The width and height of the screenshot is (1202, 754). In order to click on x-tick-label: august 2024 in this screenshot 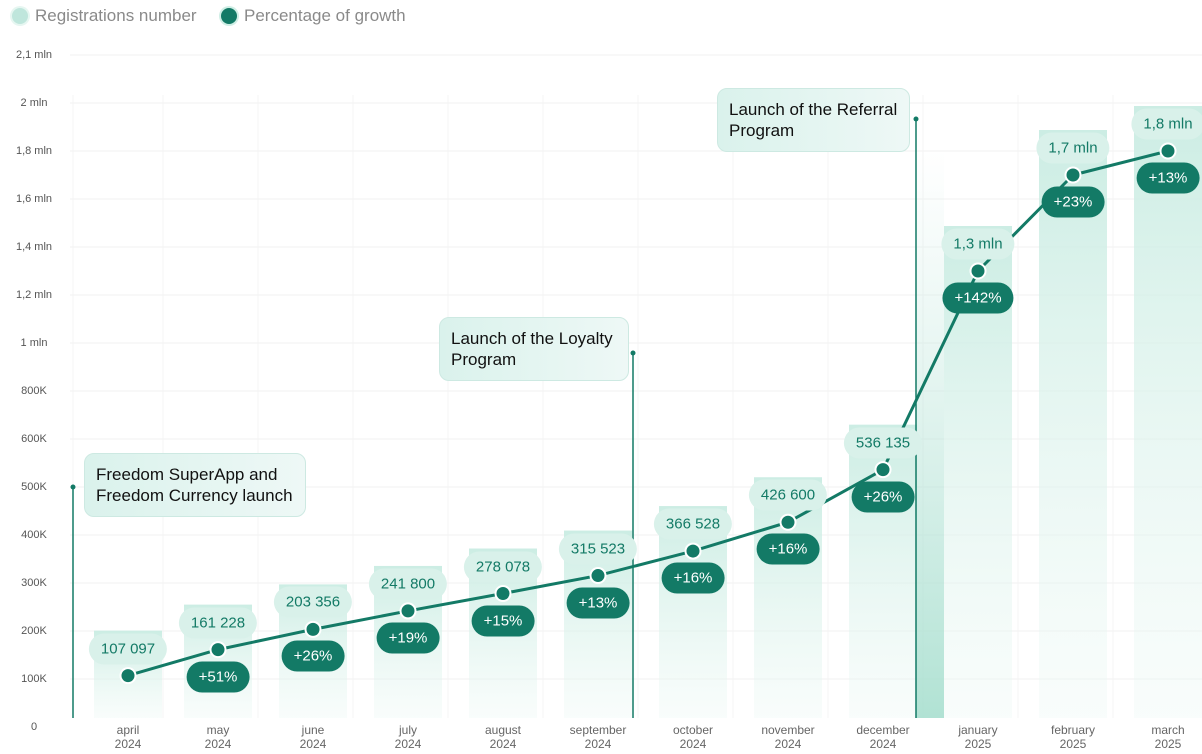, I will do `click(503, 737)`.